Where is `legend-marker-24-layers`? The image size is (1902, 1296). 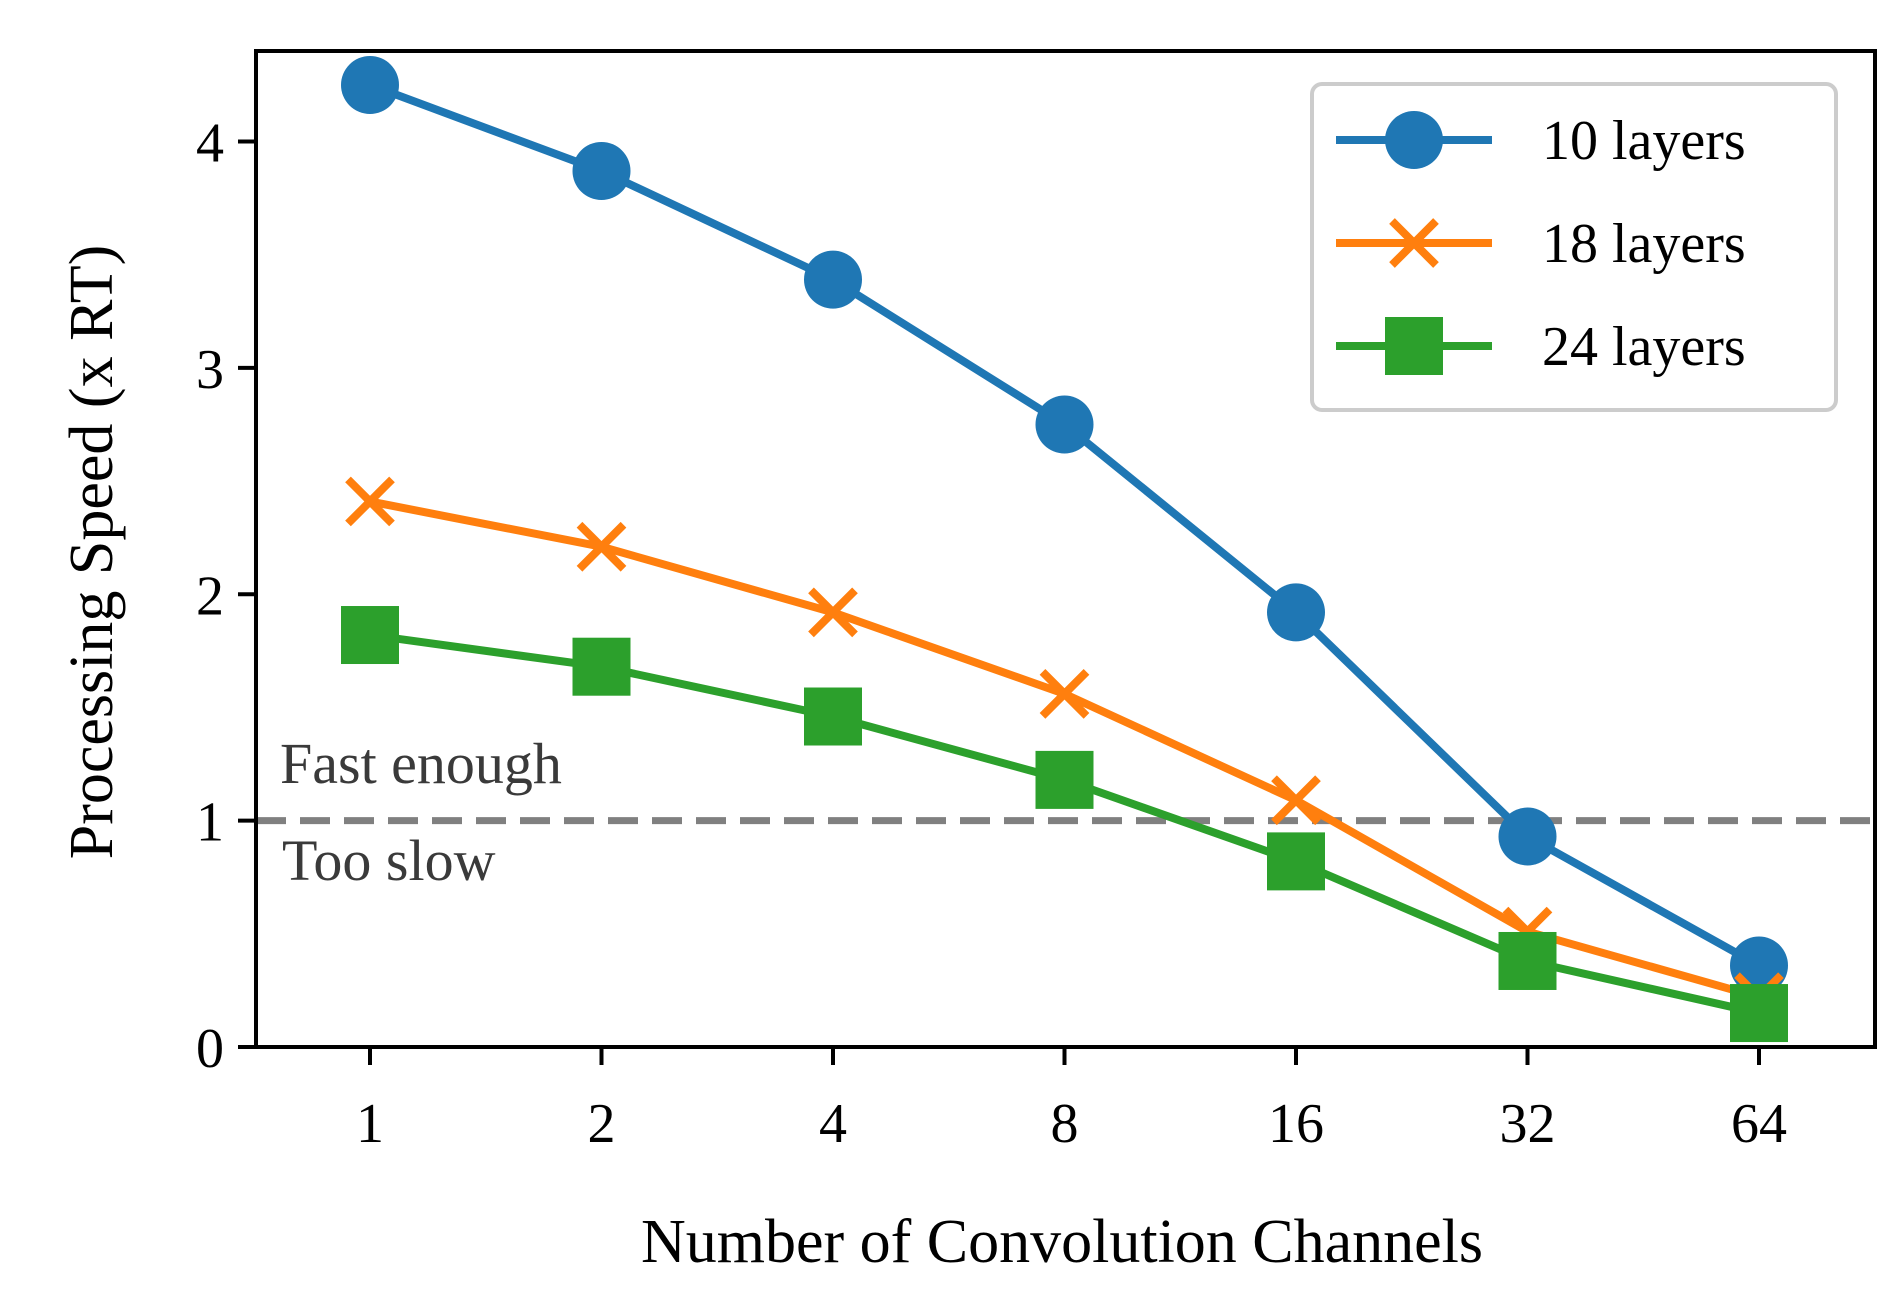 legend-marker-24-layers is located at coordinates (1414, 346).